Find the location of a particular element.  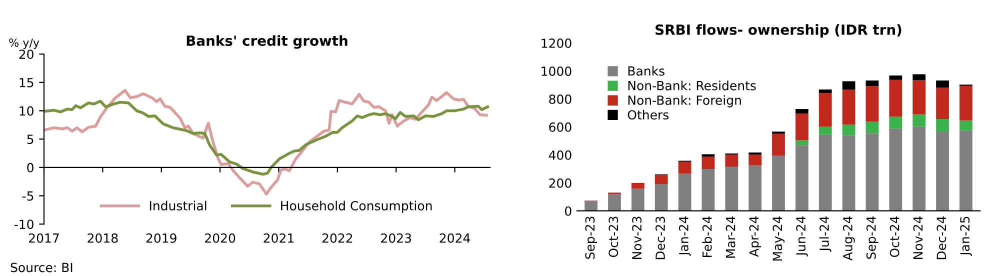

y-tick-label: -10 is located at coordinates (24, 225).